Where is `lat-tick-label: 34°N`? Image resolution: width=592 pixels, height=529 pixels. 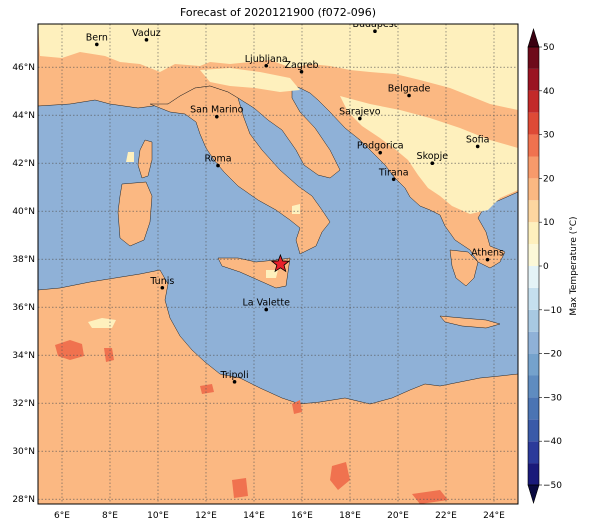 lat-tick-label: 34°N is located at coordinates (23, 356).